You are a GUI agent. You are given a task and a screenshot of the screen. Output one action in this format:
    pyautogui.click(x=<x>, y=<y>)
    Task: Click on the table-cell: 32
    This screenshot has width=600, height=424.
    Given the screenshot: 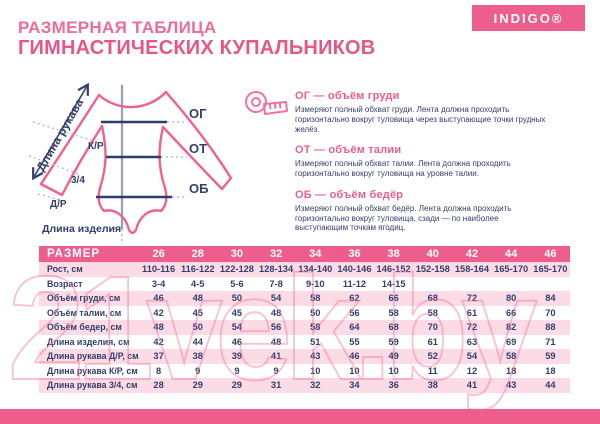 What is the action you would take?
    pyautogui.click(x=315, y=385)
    